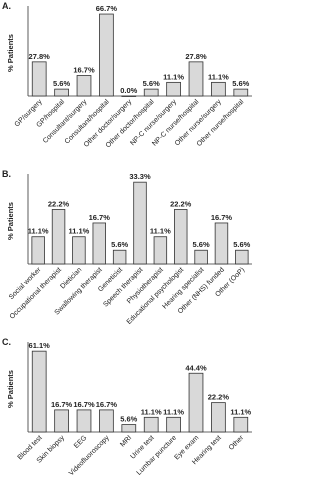 Image resolution: width=320 pixels, height=500 pixels. What do you see at coordinates (128, 90) in the screenshot?
I see `value-label: 0.0%` at bounding box center [128, 90].